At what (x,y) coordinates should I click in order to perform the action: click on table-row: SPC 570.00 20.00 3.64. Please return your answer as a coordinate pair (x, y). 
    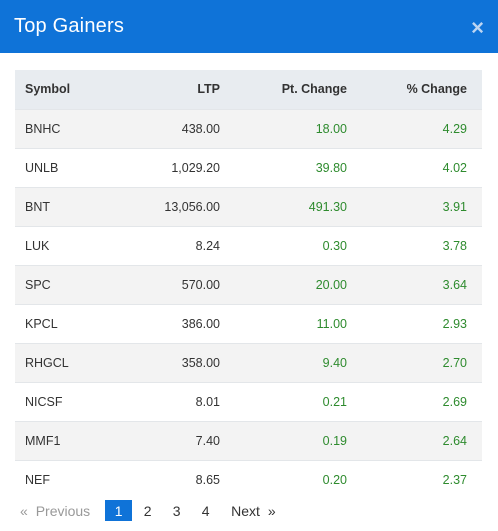
    Looking at the image, I should click on (248, 284).